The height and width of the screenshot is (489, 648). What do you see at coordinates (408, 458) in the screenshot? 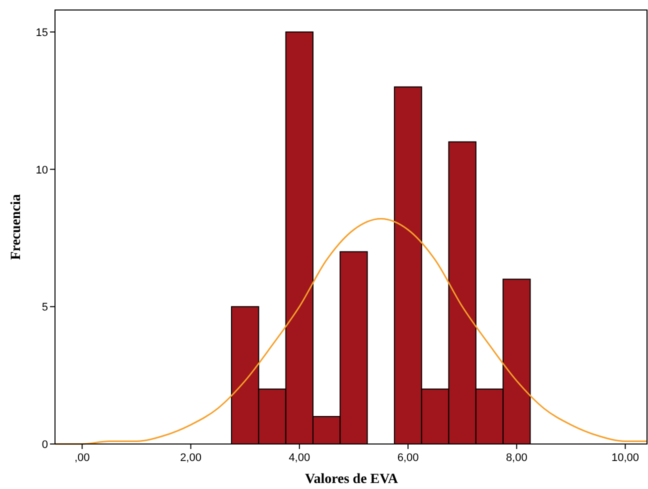
I see `x-tick-label: 6,00` at bounding box center [408, 458].